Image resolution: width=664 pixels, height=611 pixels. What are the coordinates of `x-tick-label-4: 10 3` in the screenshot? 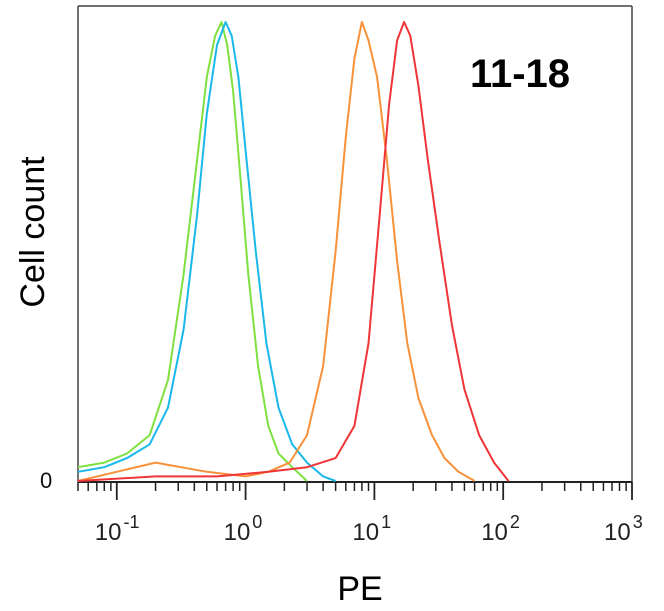 It's located at (623, 529).